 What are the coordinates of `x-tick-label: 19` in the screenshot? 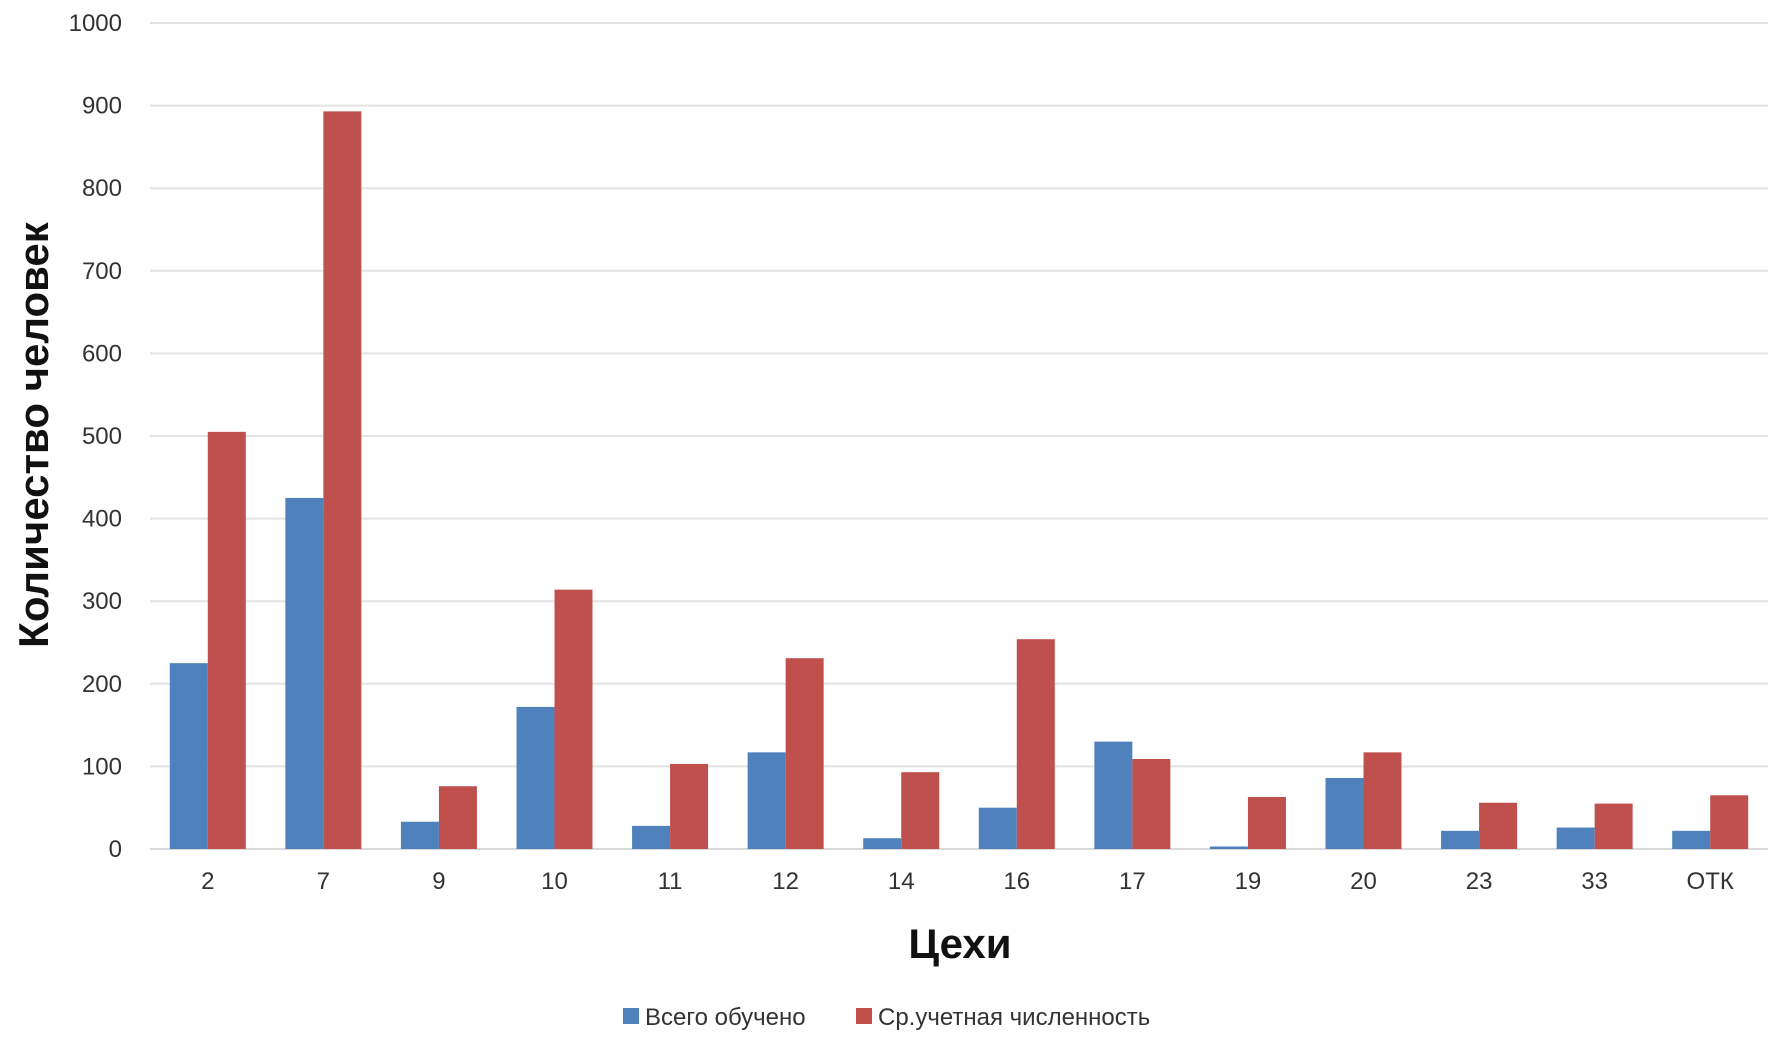 It's located at (1248, 881).